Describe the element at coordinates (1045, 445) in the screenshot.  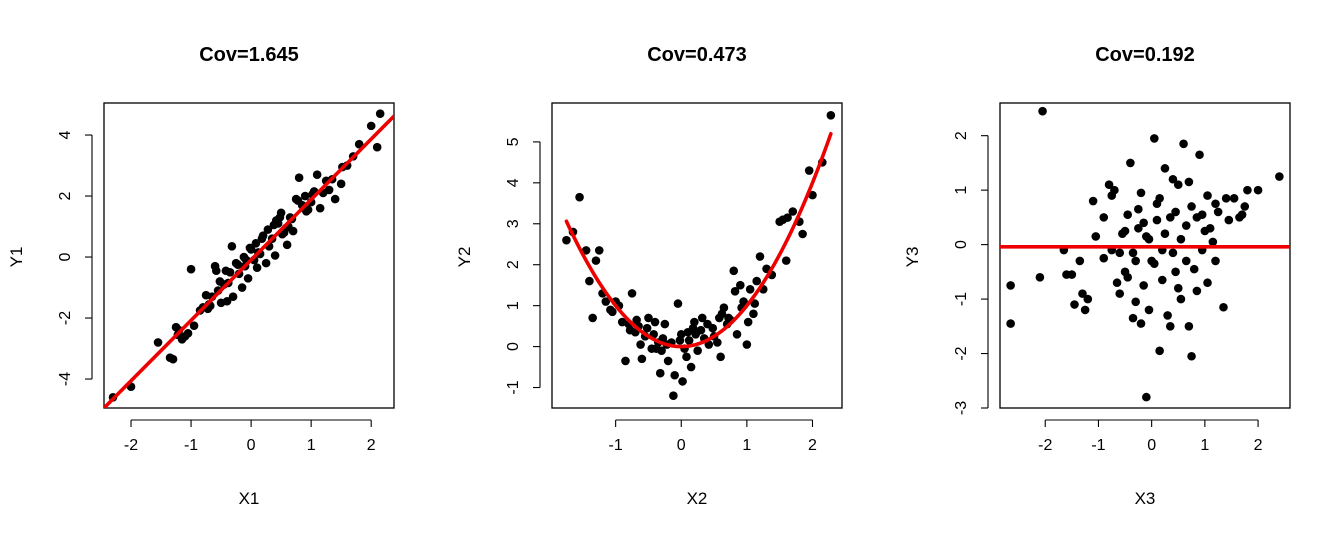
I see `x-tick-label: -2` at that location.